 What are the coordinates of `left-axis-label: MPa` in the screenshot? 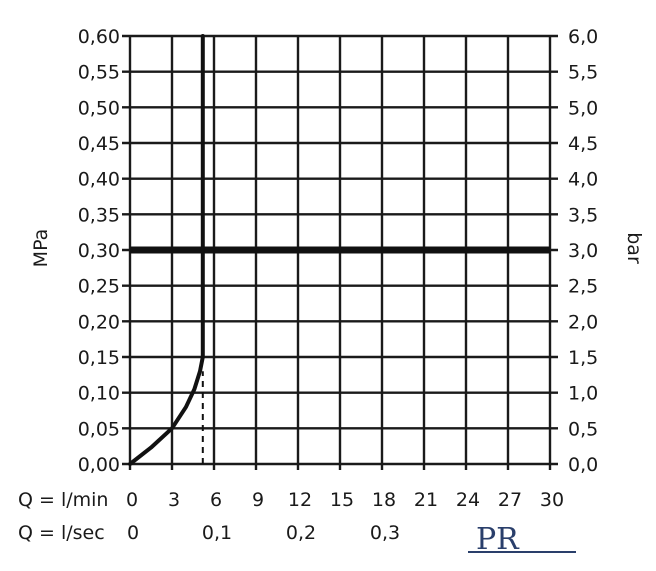 It's located at (41, 248).